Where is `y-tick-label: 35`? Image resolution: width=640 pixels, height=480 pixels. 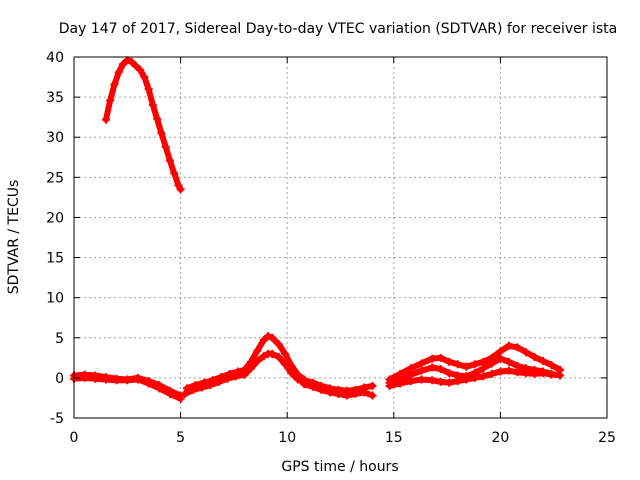 y-tick-label: 35 is located at coordinates (55, 98).